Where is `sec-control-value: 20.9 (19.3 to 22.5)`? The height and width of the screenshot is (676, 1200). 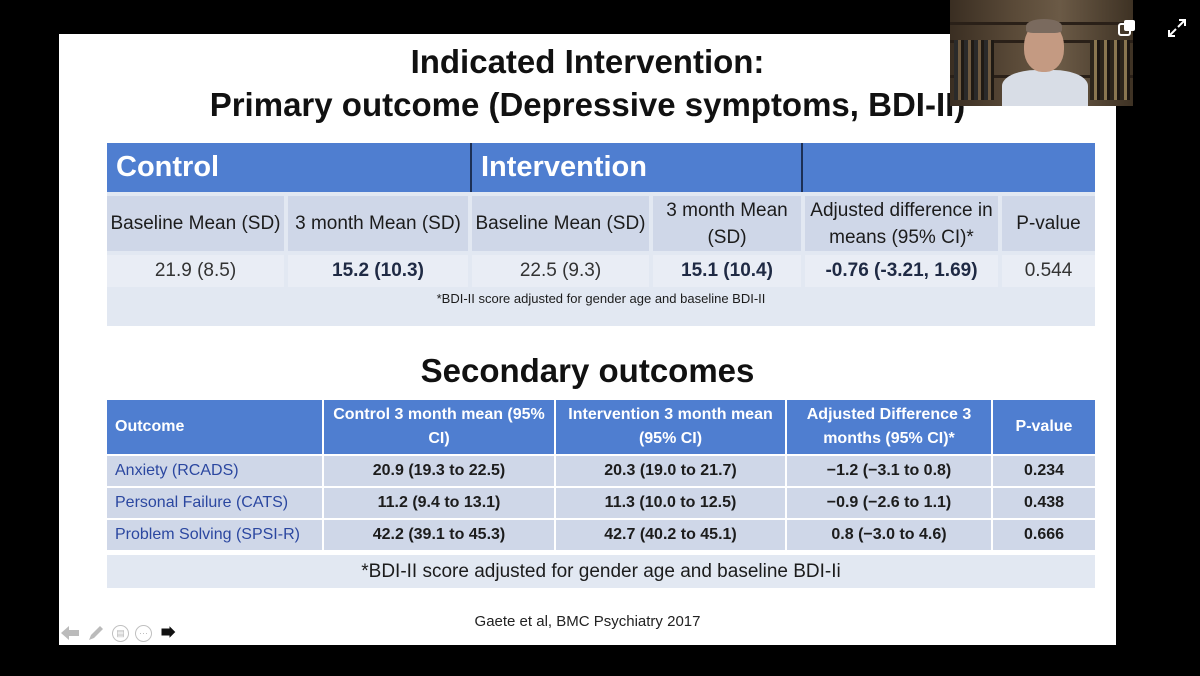
sec-control-value: 20.9 (19.3 to 22.5) is located at coordinates (439, 471).